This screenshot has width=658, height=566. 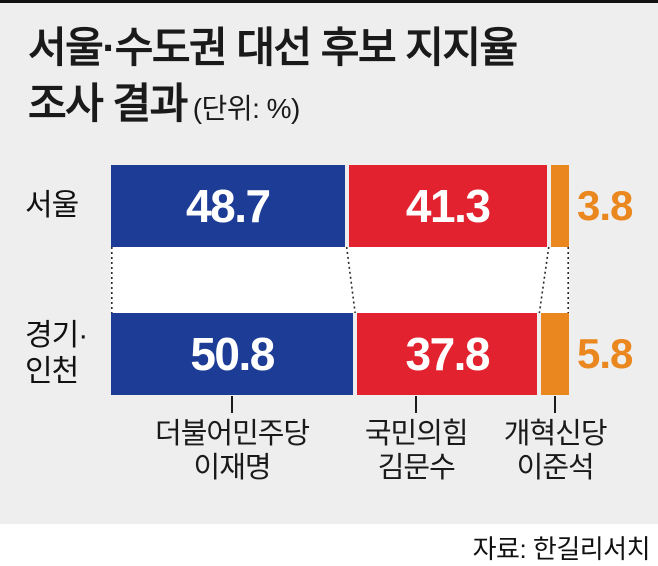 I want to click on chart-title-line2-wrap: 조사 결과 (단위: %), so click(x=272, y=106).